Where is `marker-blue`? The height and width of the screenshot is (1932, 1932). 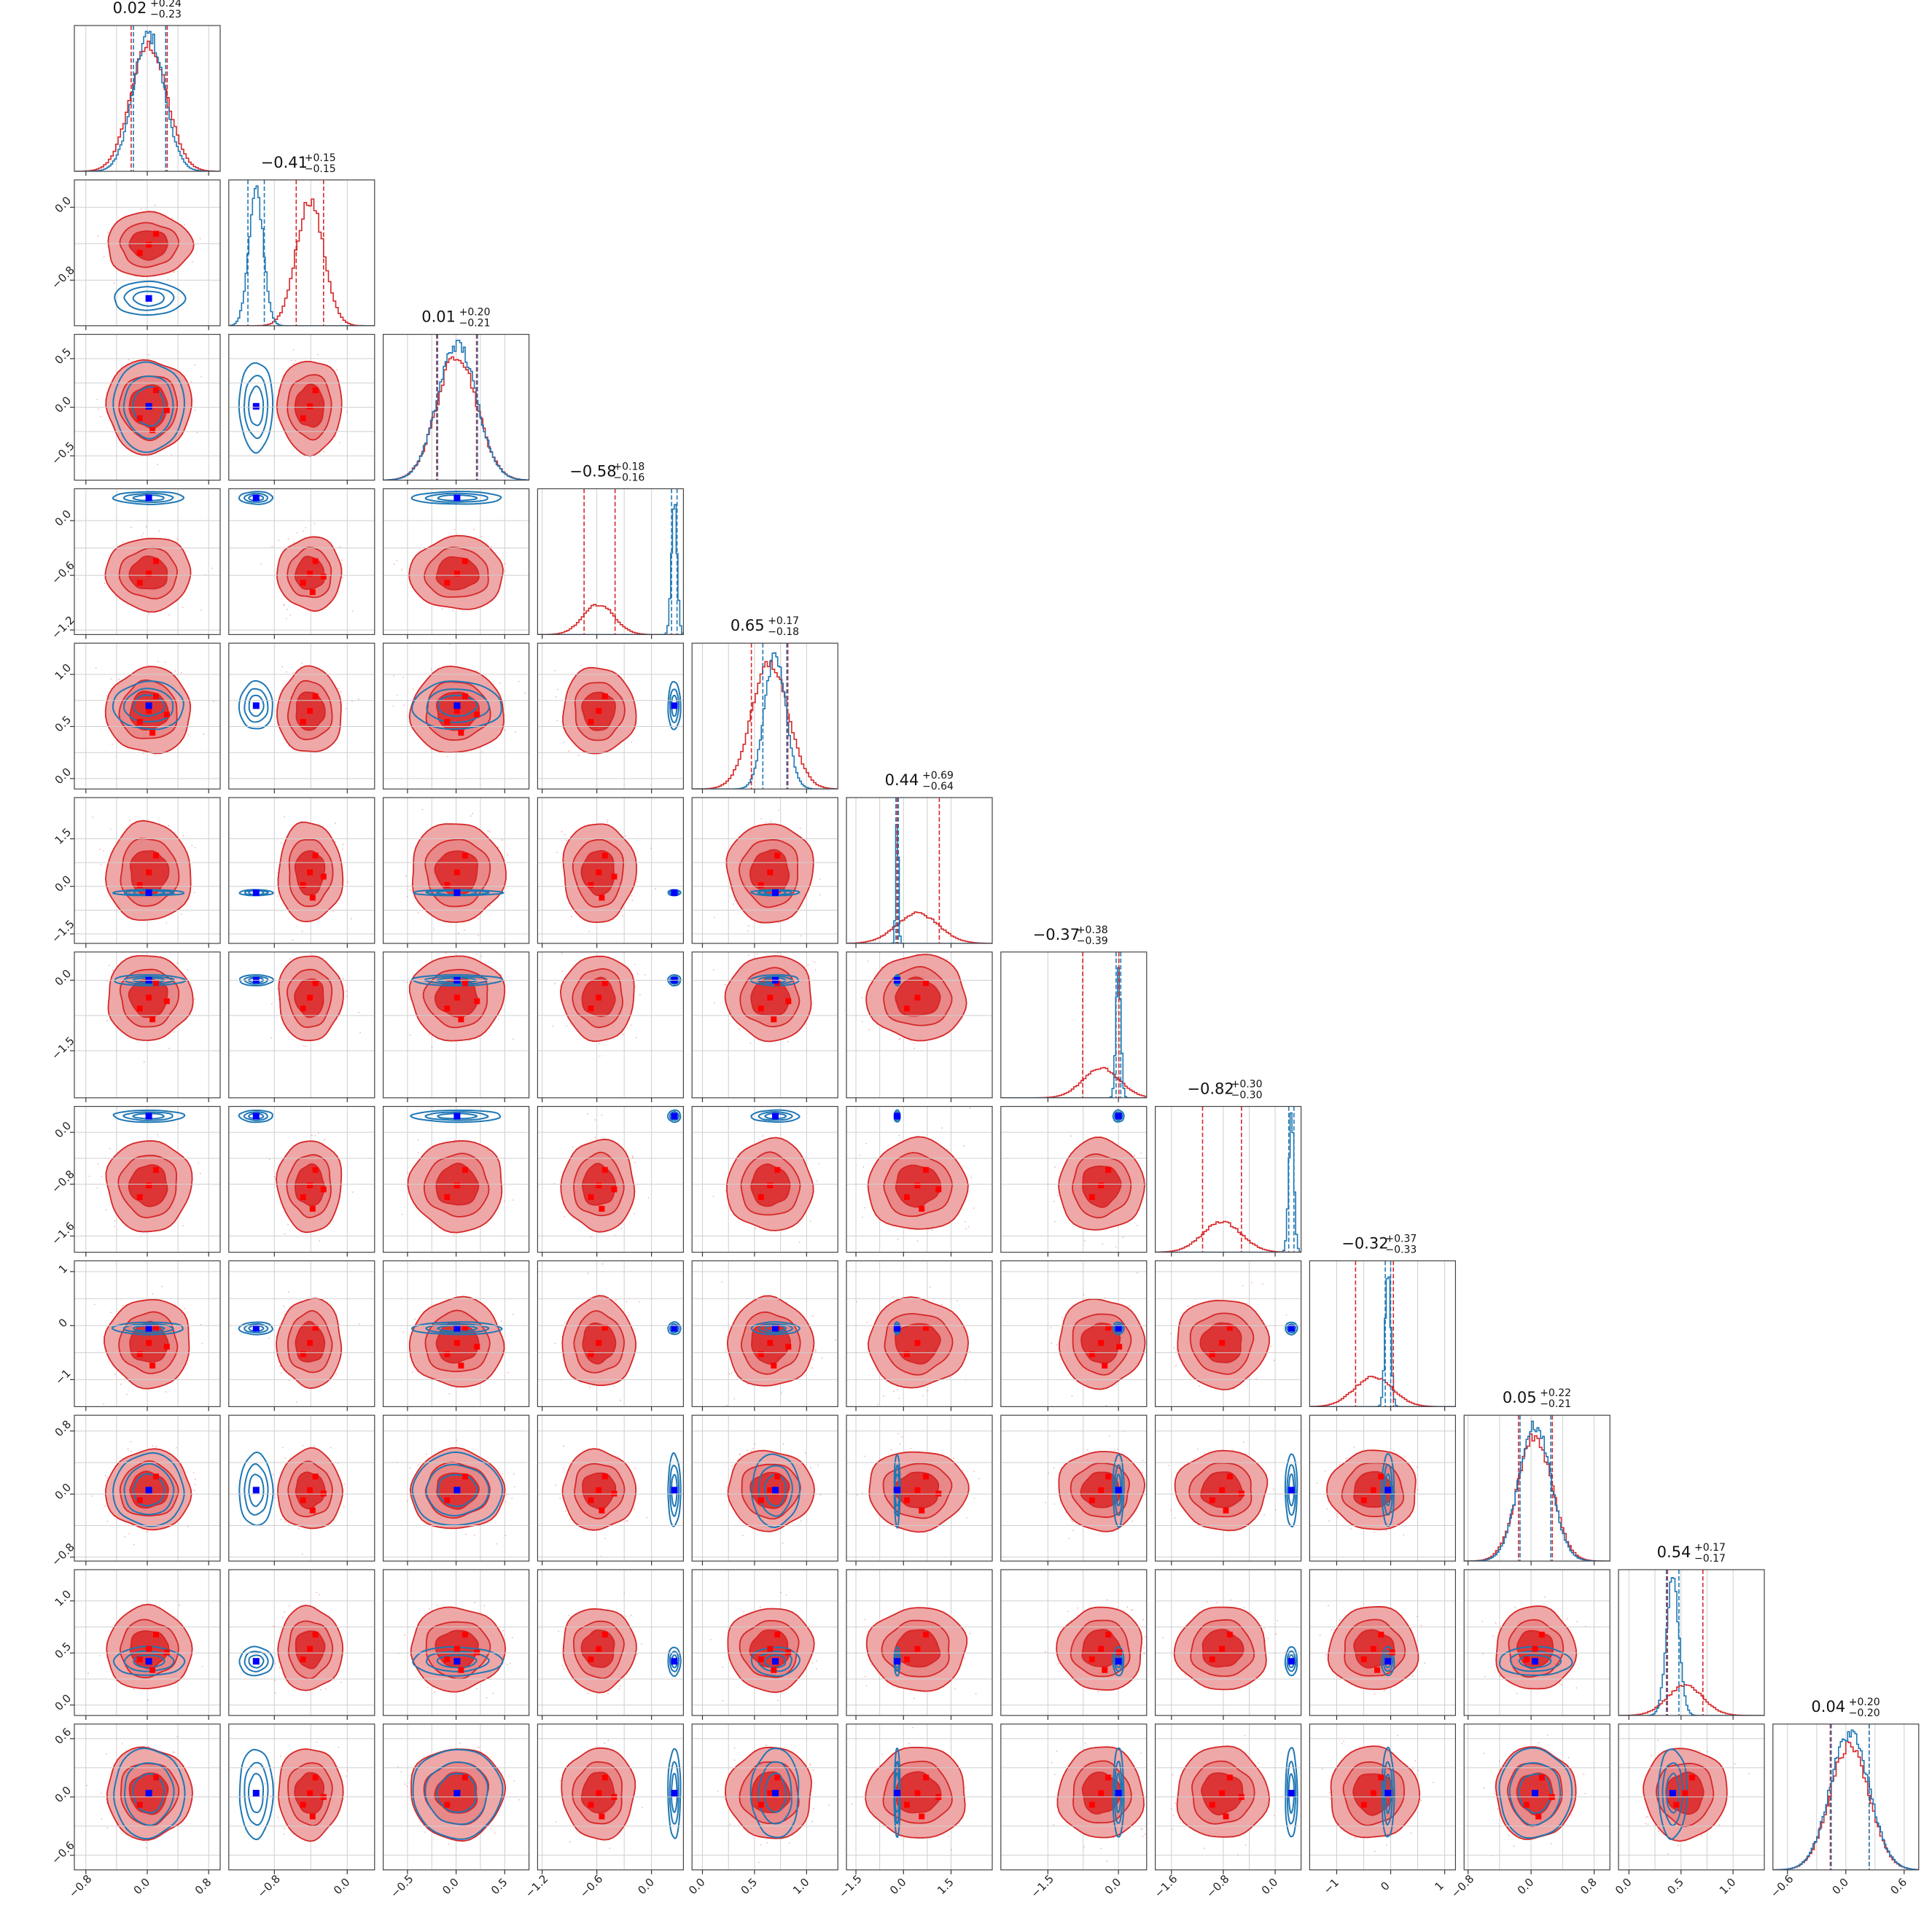
marker-blue is located at coordinates (148, 892).